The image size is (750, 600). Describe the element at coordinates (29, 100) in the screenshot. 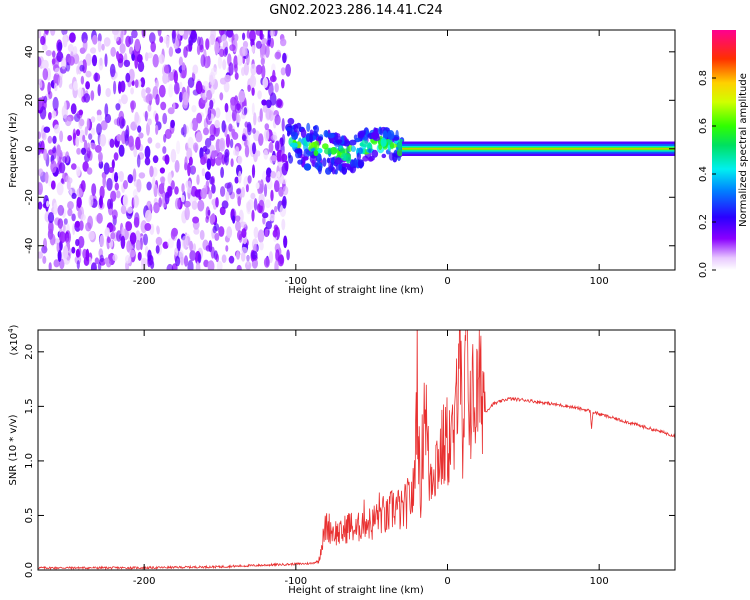

I see `y-tick-label: 20` at that location.